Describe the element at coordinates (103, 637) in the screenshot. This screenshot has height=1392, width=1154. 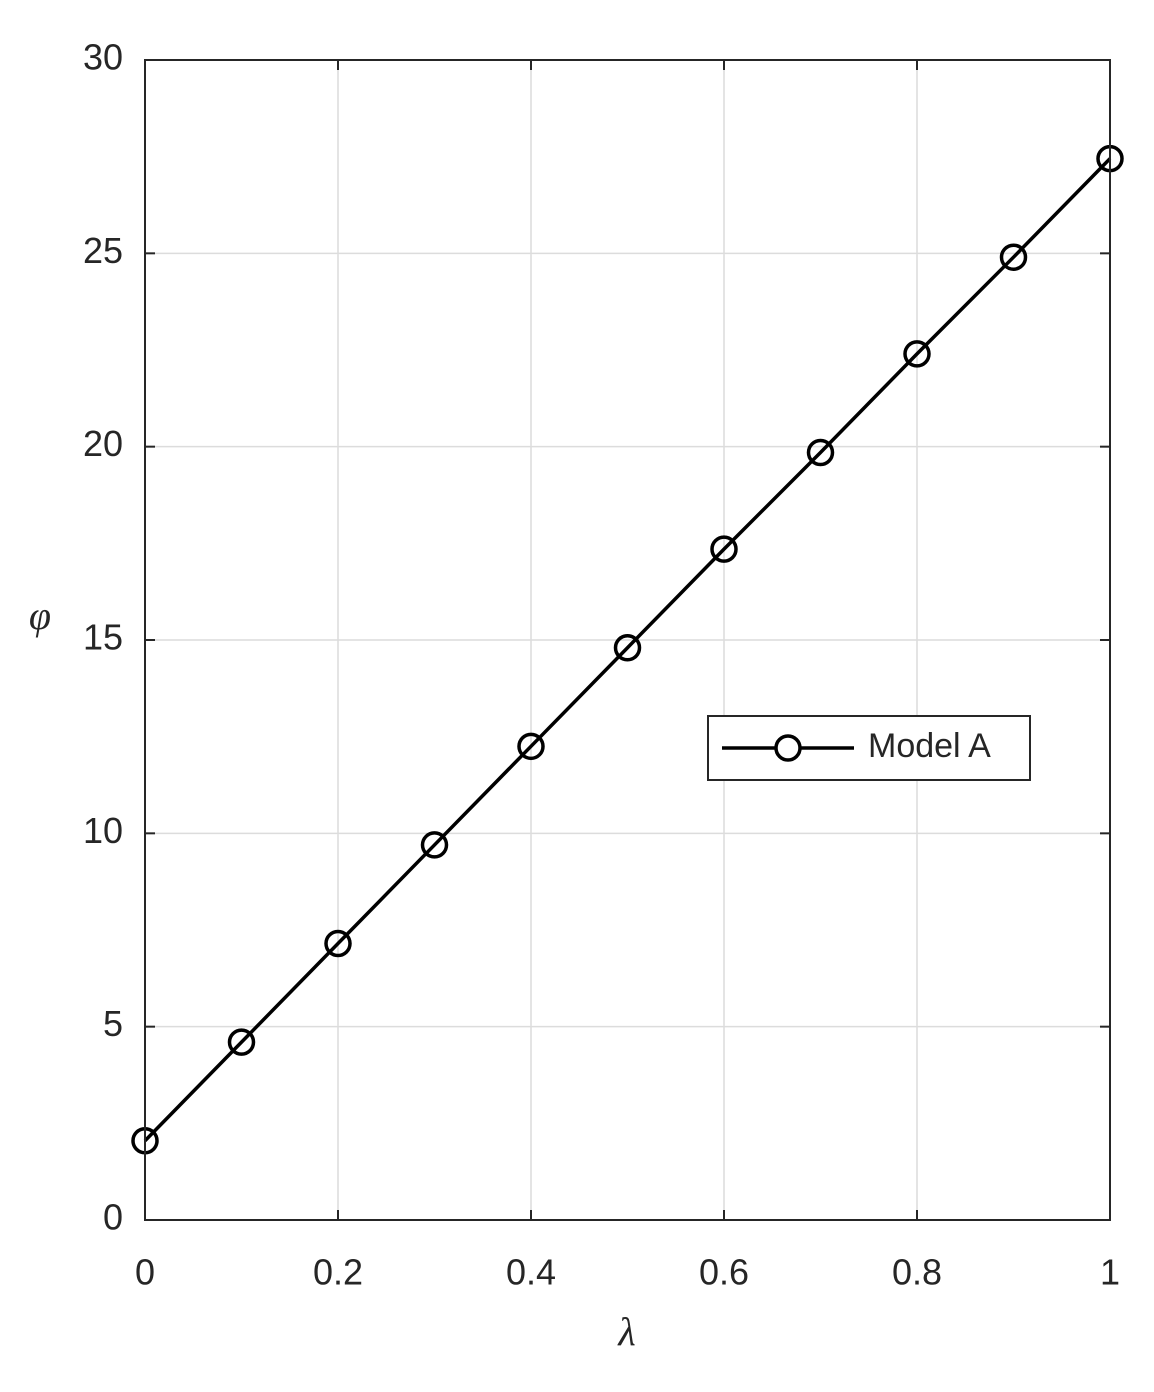
I see `y-tick-label: 15` at that location.